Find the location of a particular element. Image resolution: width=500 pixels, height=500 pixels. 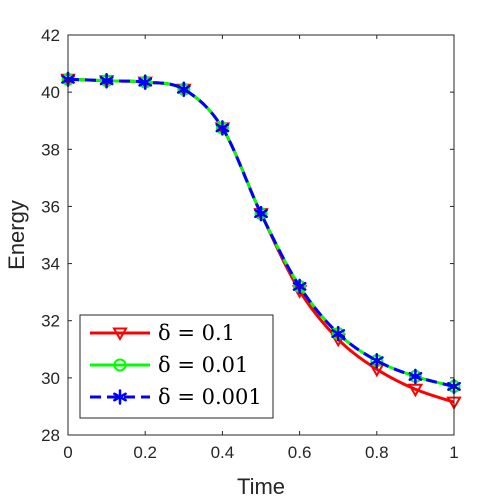

x-tick-label: 0.2 is located at coordinates (145, 452).